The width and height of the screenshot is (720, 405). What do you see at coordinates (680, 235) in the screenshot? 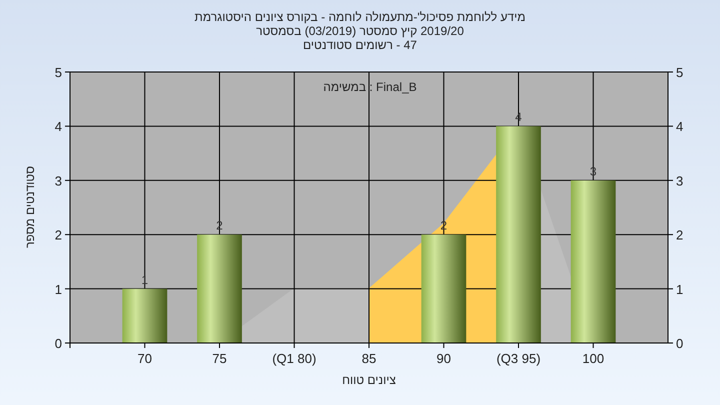
I see `y2-tick-label: 2` at bounding box center [680, 235].